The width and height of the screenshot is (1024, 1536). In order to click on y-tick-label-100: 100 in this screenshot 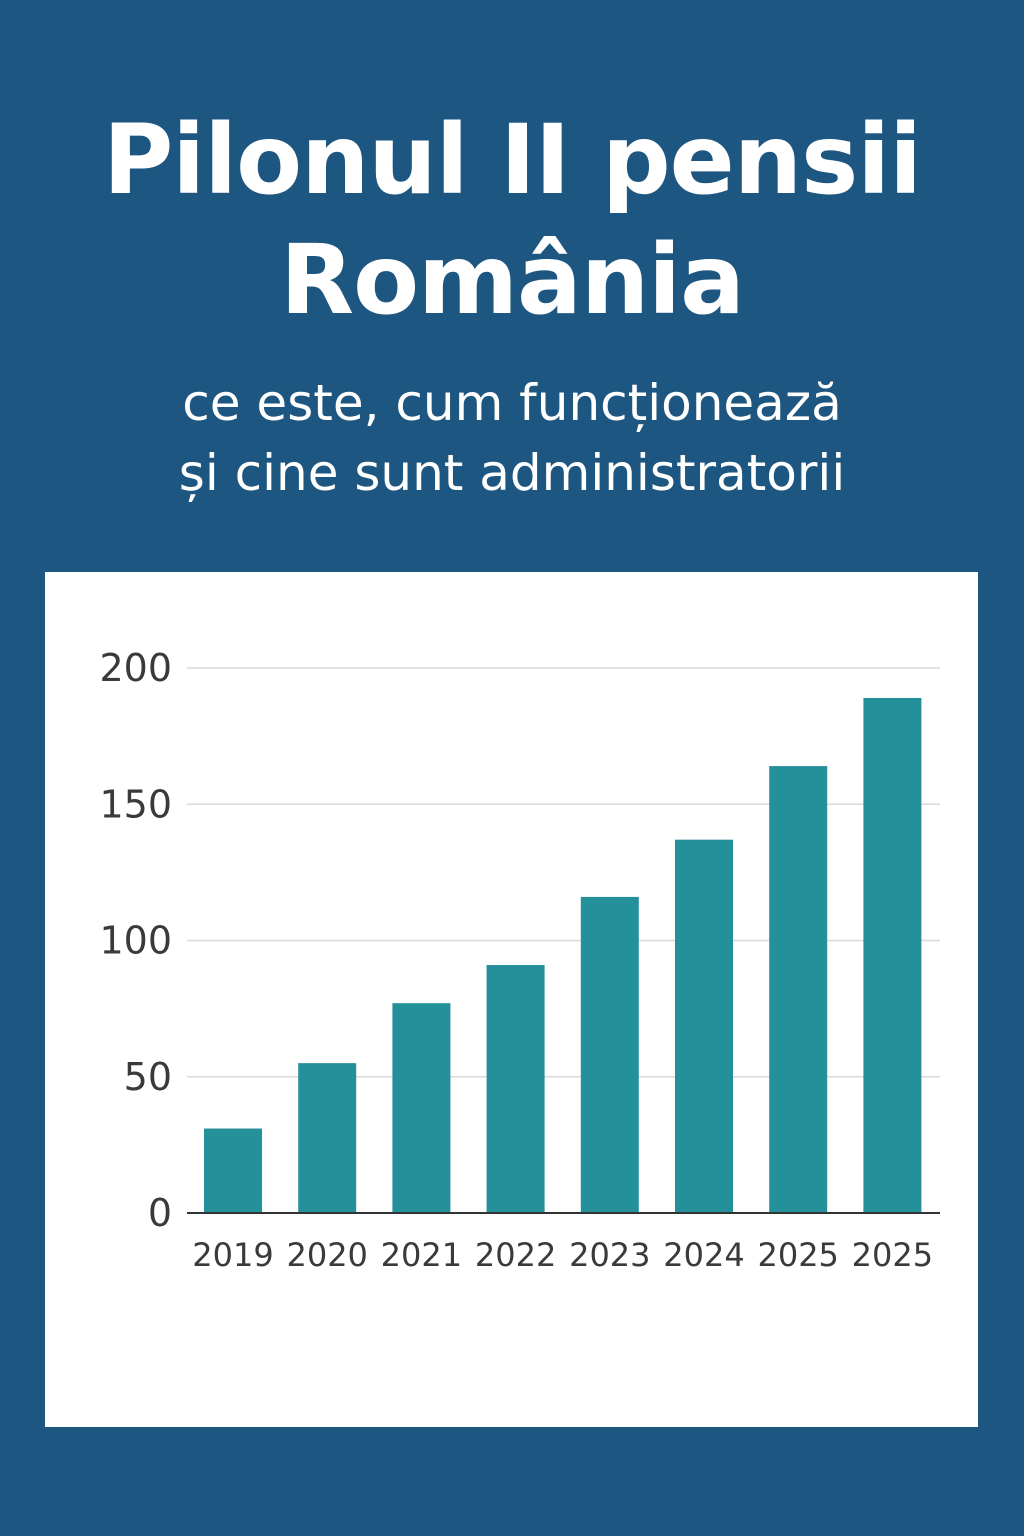, I will do `click(135, 941)`.